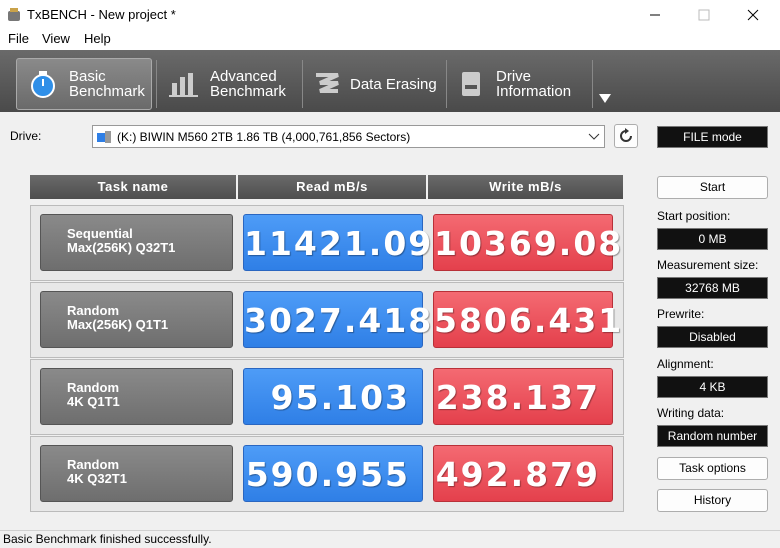 The image size is (780, 548). What do you see at coordinates (712, 500) in the screenshot?
I see `history-button: History` at bounding box center [712, 500].